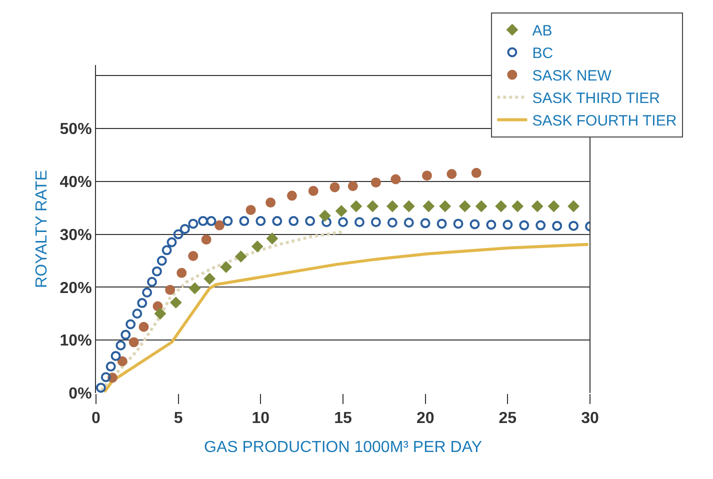  I want to click on x-tick-label: 25, so click(507, 419).